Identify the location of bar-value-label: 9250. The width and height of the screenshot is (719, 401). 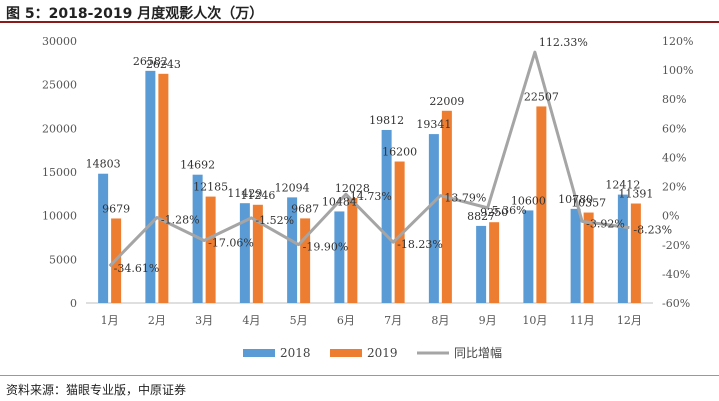
(494, 212).